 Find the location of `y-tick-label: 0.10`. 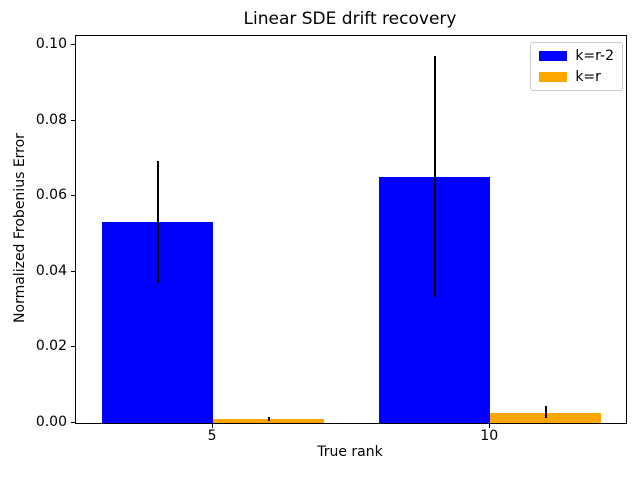

y-tick-label: 0.10 is located at coordinates (51, 44).